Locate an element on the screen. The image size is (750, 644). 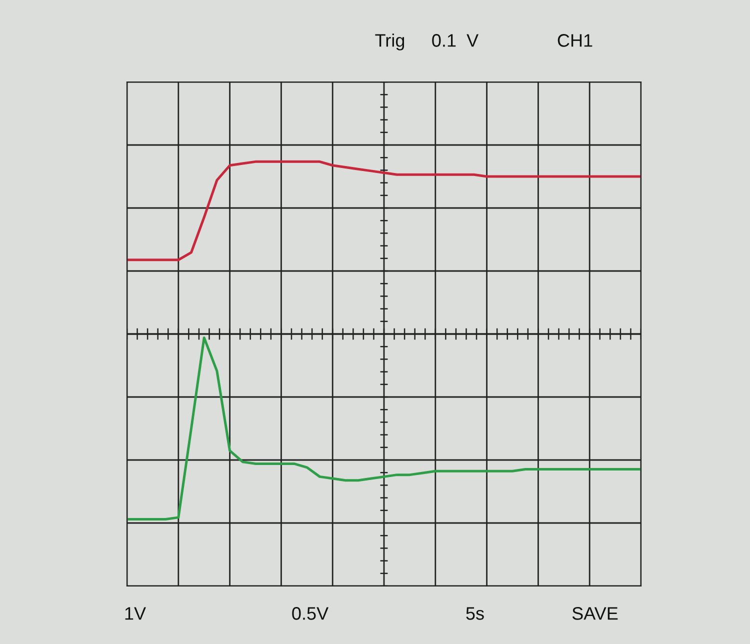
text: SAVE is located at coordinates (595, 613).